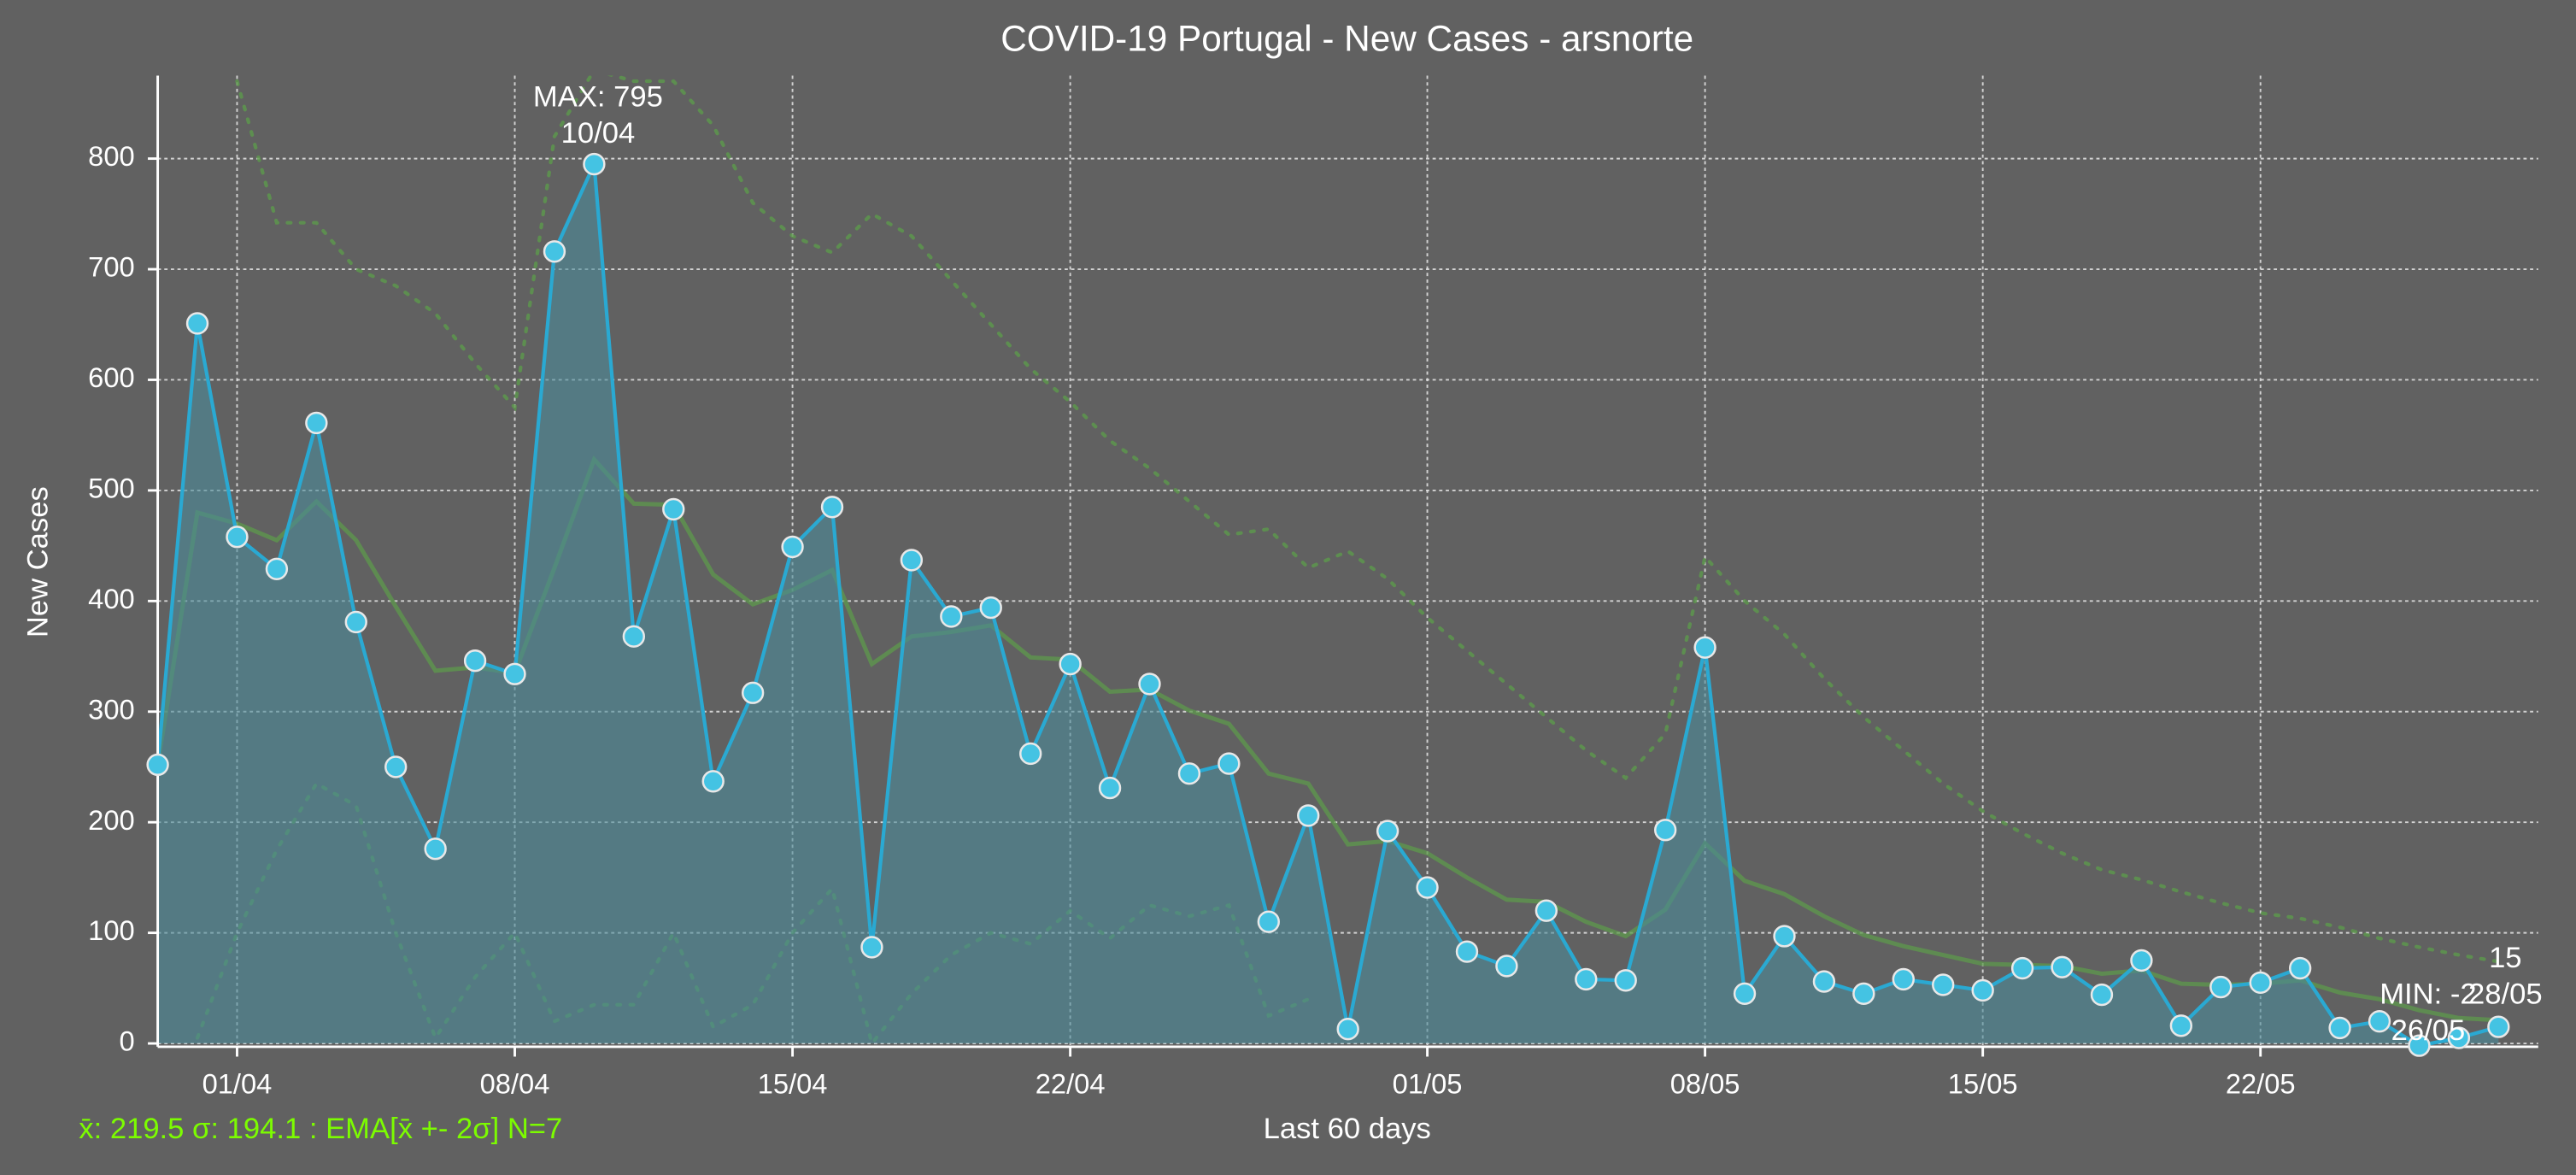  Describe the element at coordinates (793, 1084) in the screenshot. I see `x-tick-label: 15/04` at that location.